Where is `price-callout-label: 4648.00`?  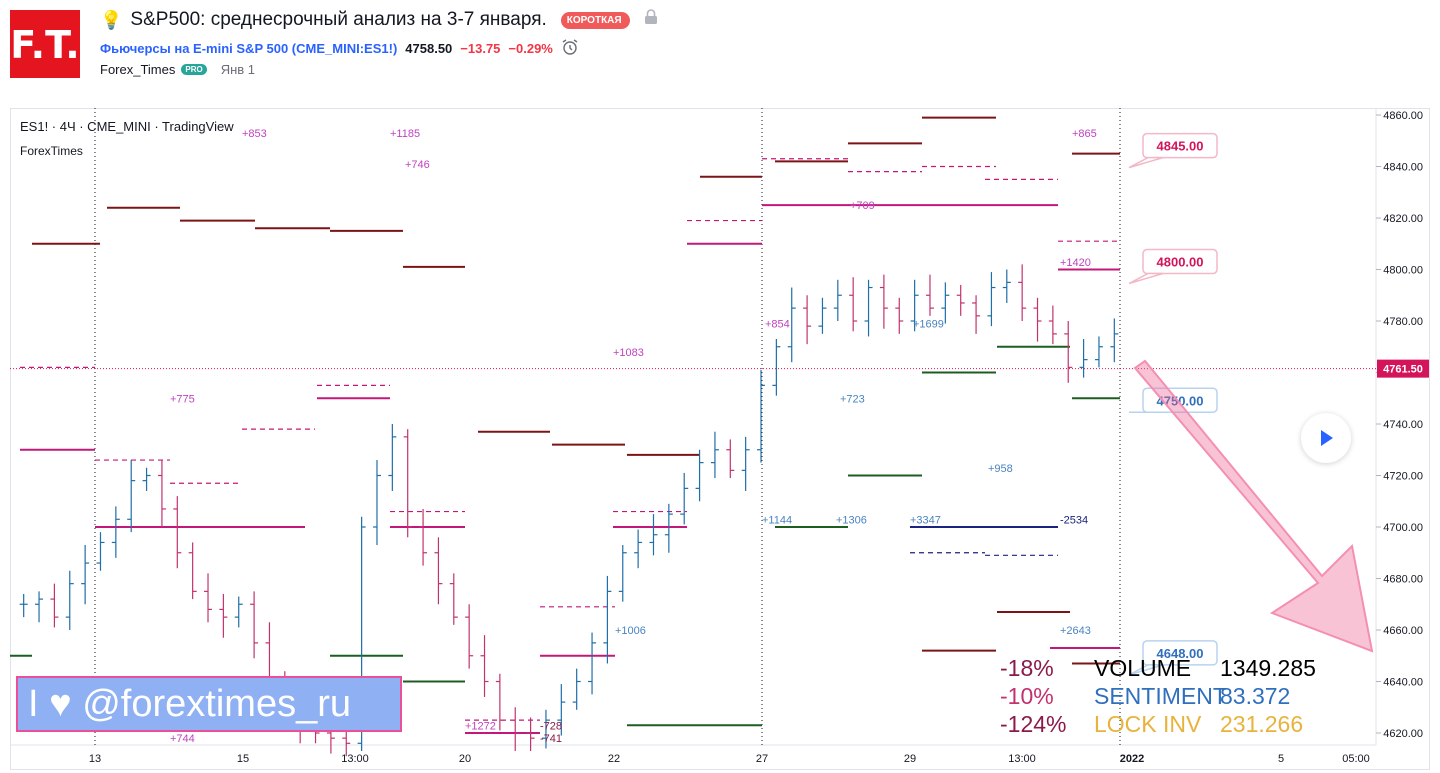 price-callout-label: 4648.00 is located at coordinates (1180, 653).